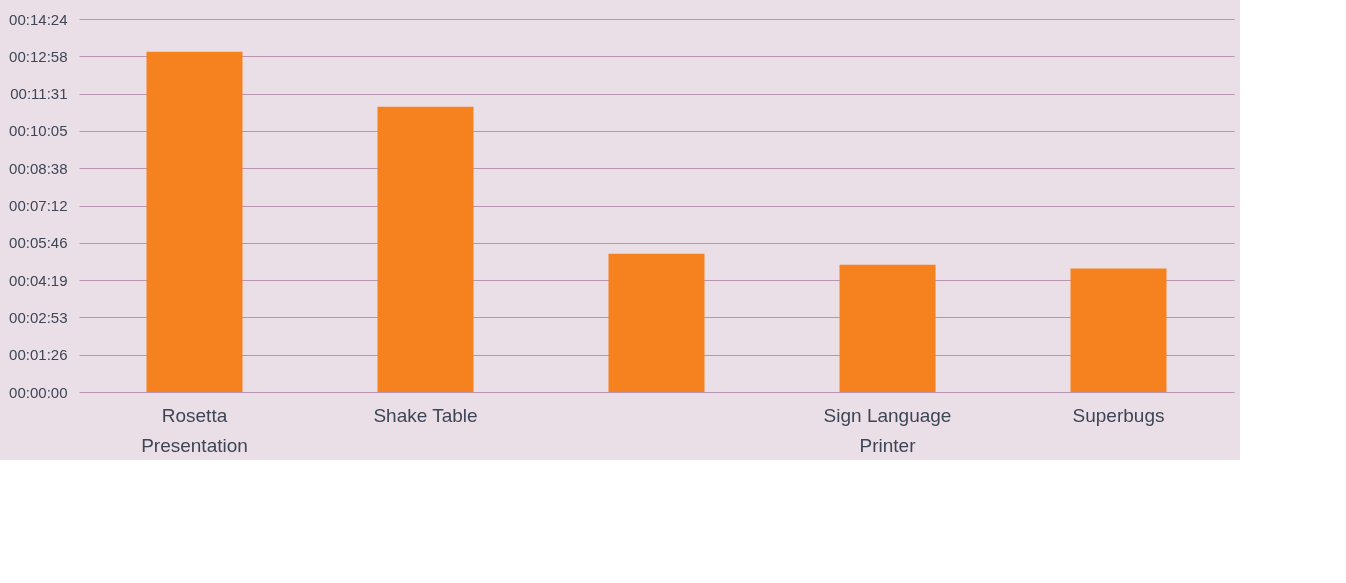  What do you see at coordinates (38, 205) in the screenshot?
I see `y-tick-label: 00:07:12` at bounding box center [38, 205].